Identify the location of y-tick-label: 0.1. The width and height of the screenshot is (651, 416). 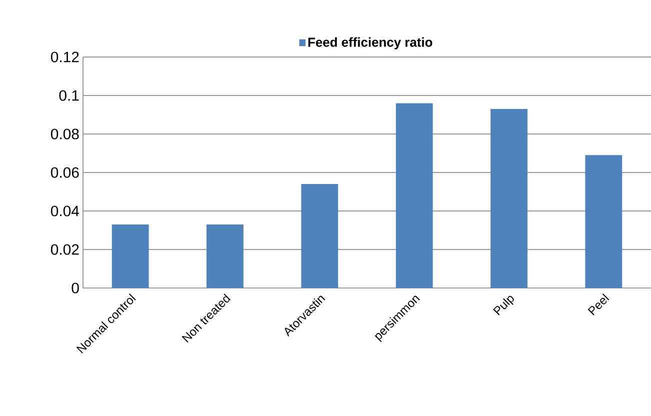
(69, 95).